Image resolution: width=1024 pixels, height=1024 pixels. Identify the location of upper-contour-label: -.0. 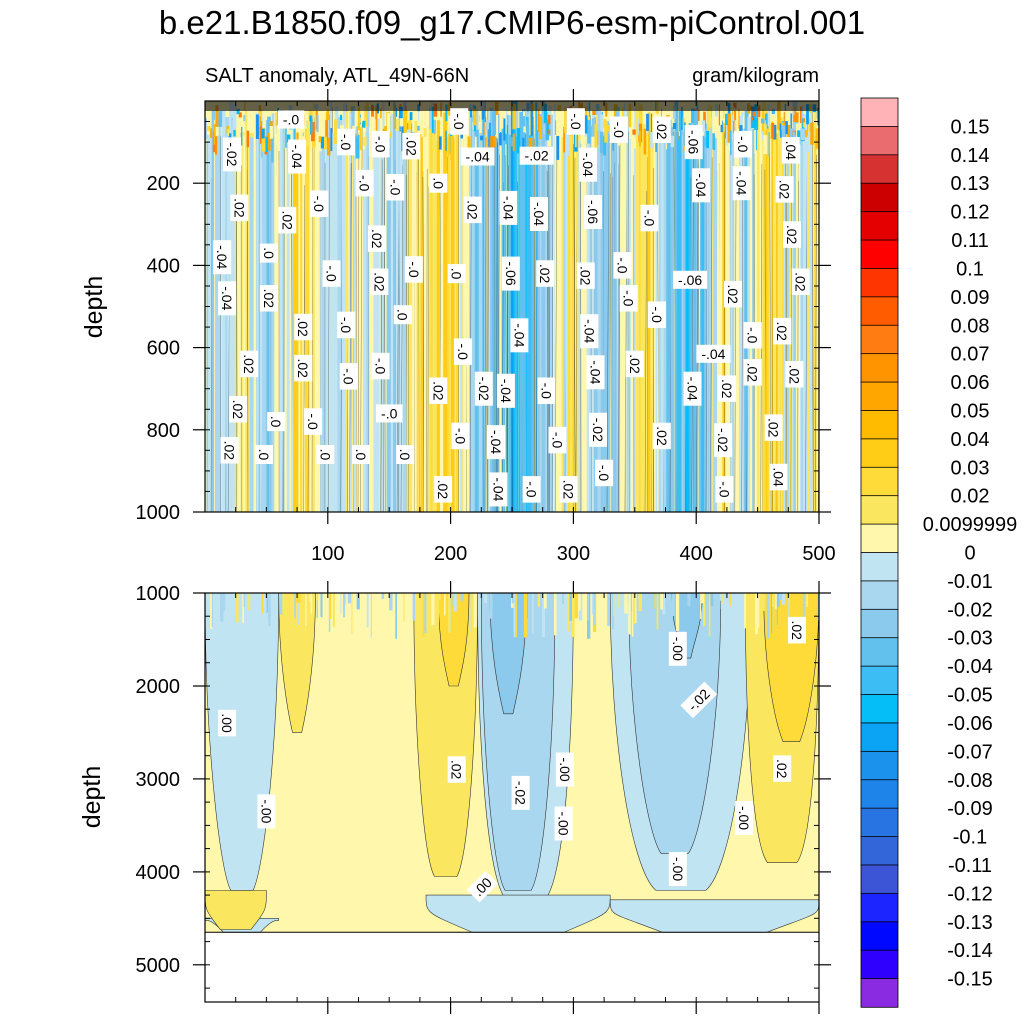
(348, 376).